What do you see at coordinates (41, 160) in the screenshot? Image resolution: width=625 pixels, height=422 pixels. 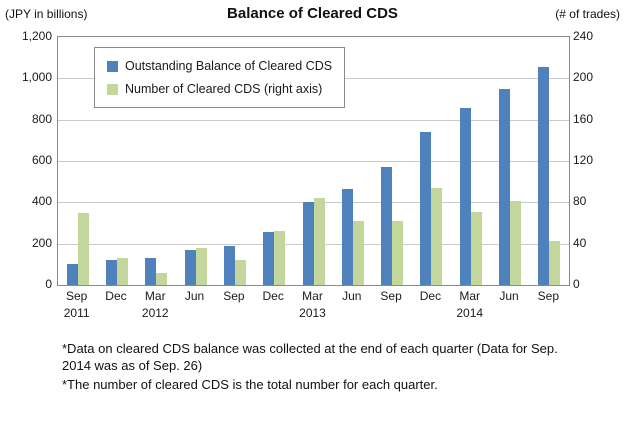 I see `left-axis-tick: 600` at bounding box center [41, 160].